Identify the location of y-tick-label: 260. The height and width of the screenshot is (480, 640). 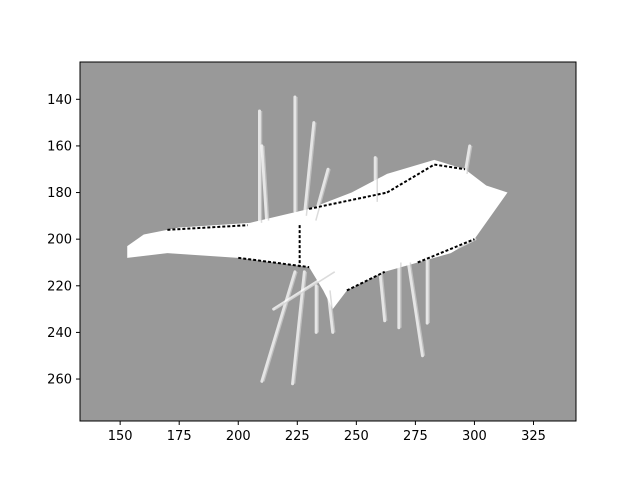
(59, 380).